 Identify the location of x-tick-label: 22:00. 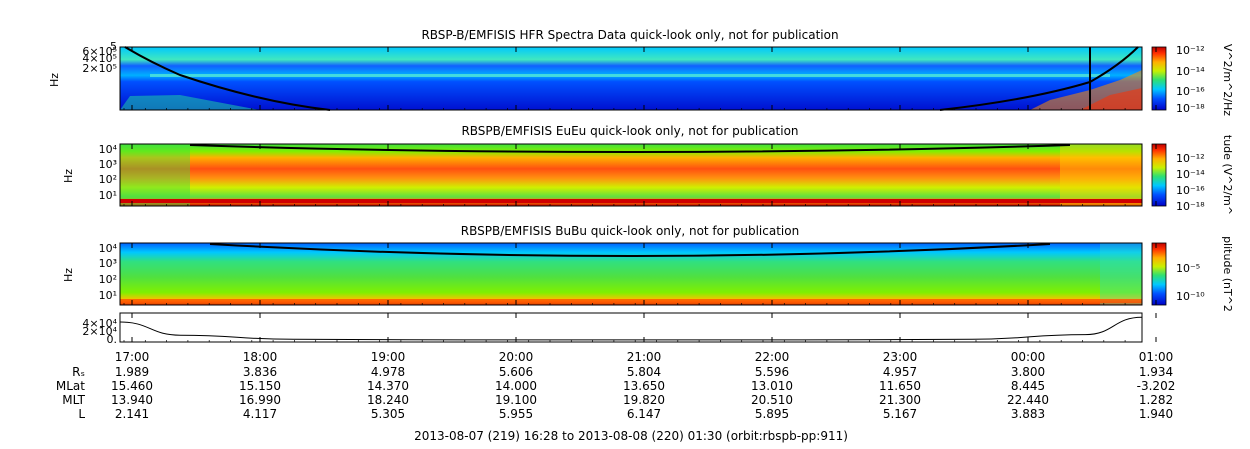
(772, 357).